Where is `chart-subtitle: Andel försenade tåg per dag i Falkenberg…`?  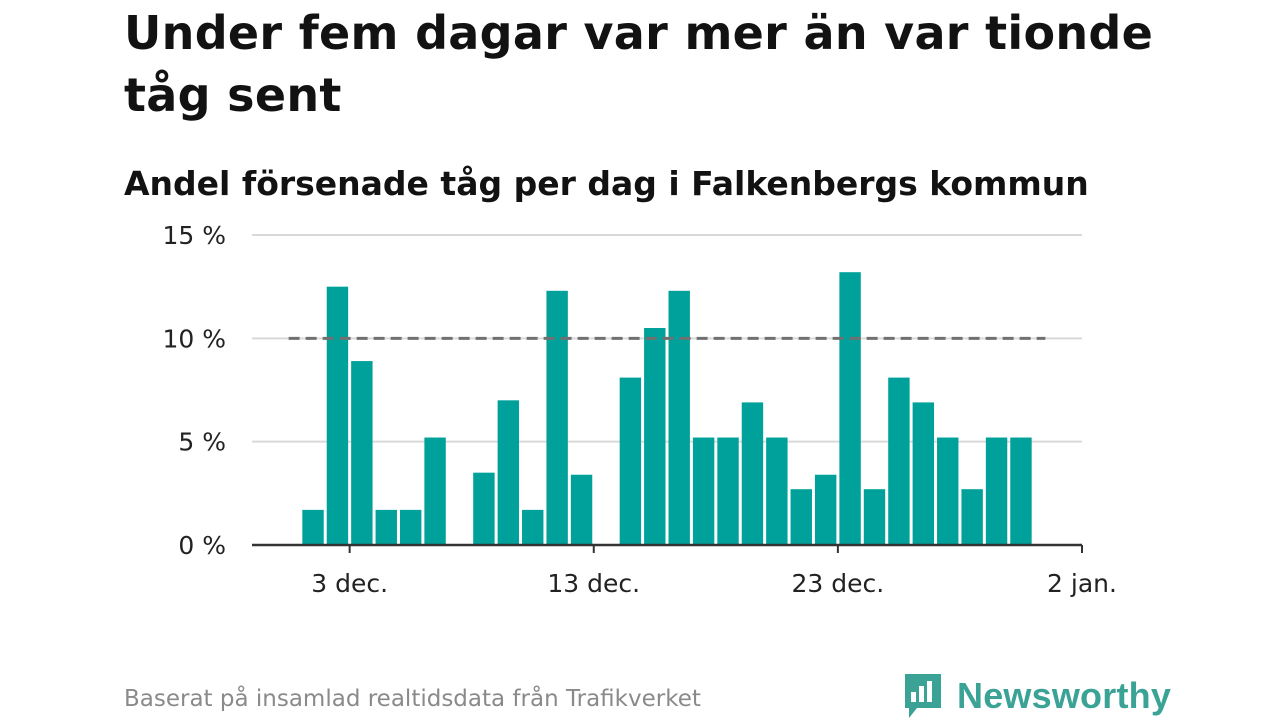
chart-subtitle: Andel försenade tåg per dag i Falkenberg… is located at coordinates (606, 183).